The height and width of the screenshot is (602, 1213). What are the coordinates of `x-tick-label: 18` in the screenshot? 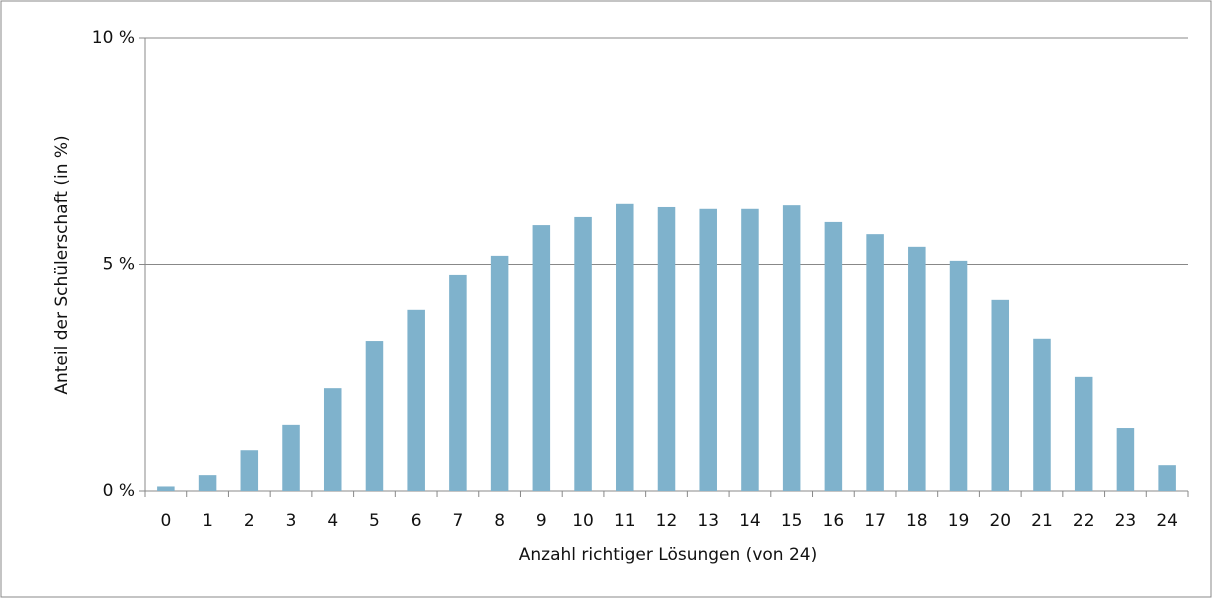 It's located at (917, 521).